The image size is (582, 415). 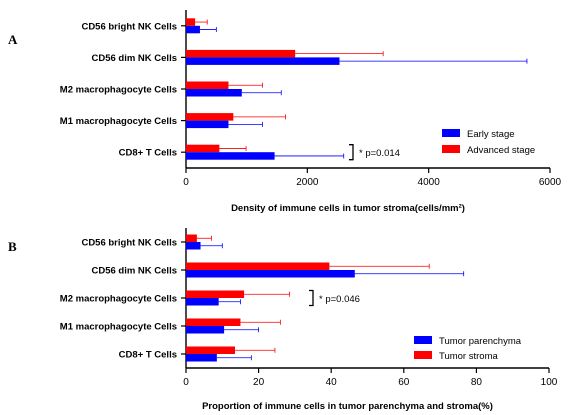 I want to click on x-tick-label: 2000, so click(x=307, y=182).